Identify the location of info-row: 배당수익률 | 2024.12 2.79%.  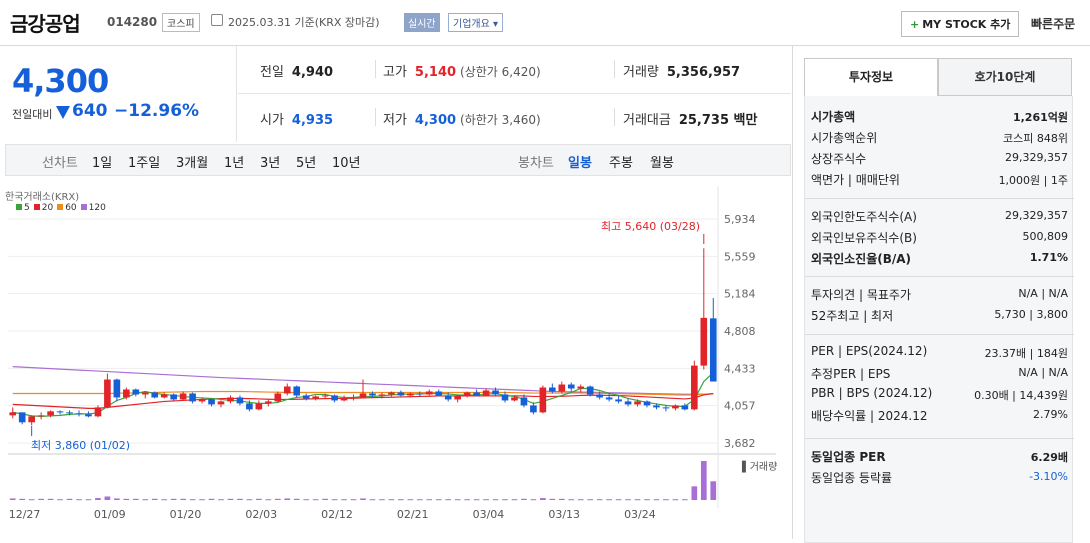
(939, 415).